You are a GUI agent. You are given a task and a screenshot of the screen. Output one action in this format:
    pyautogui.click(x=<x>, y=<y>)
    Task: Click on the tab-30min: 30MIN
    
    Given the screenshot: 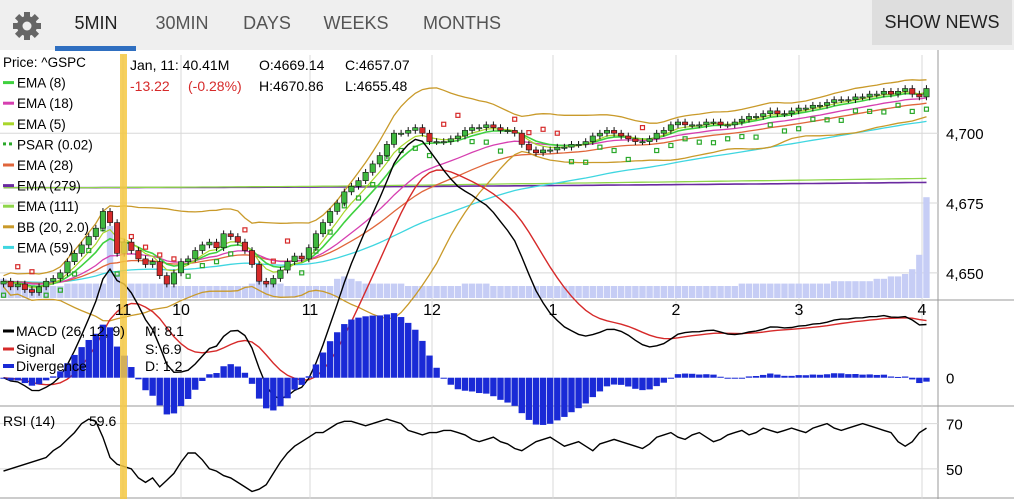 What is the action you would take?
    pyautogui.click(x=182, y=23)
    